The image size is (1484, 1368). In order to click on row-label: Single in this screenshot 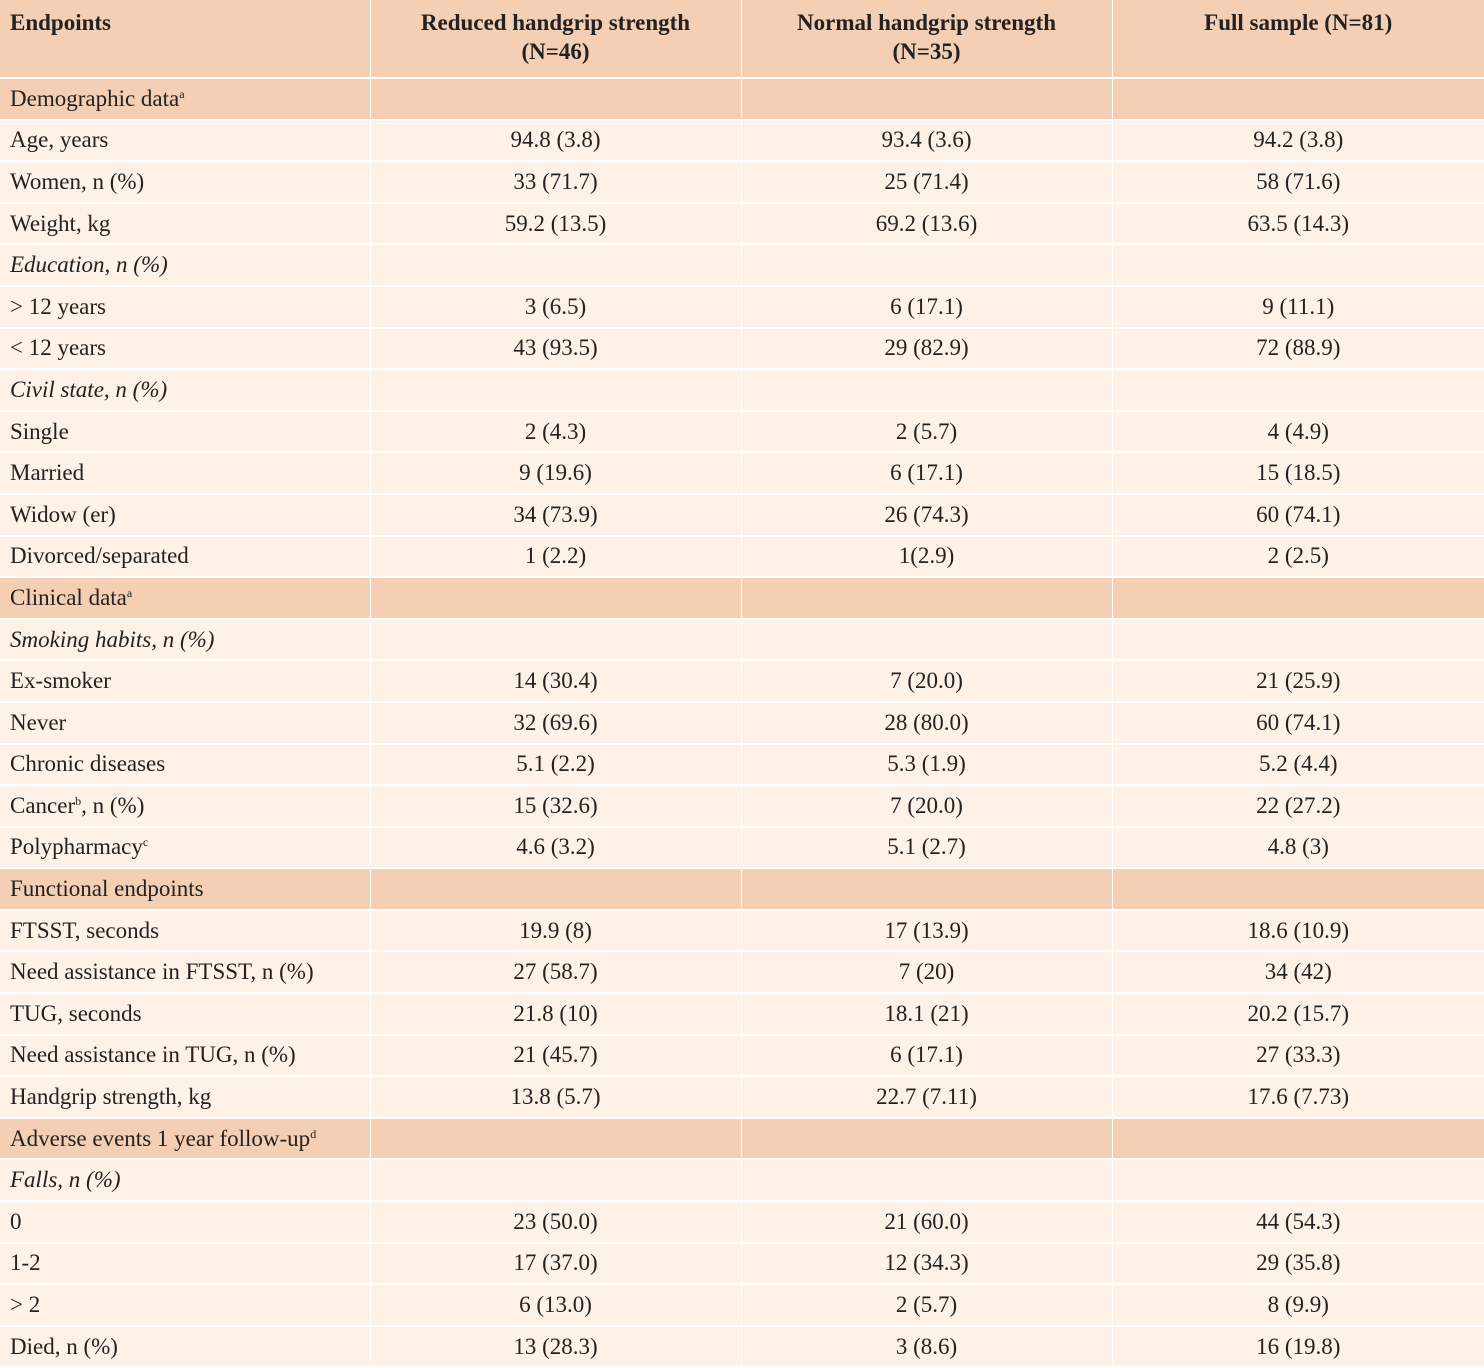, I will do `click(39, 431)`.